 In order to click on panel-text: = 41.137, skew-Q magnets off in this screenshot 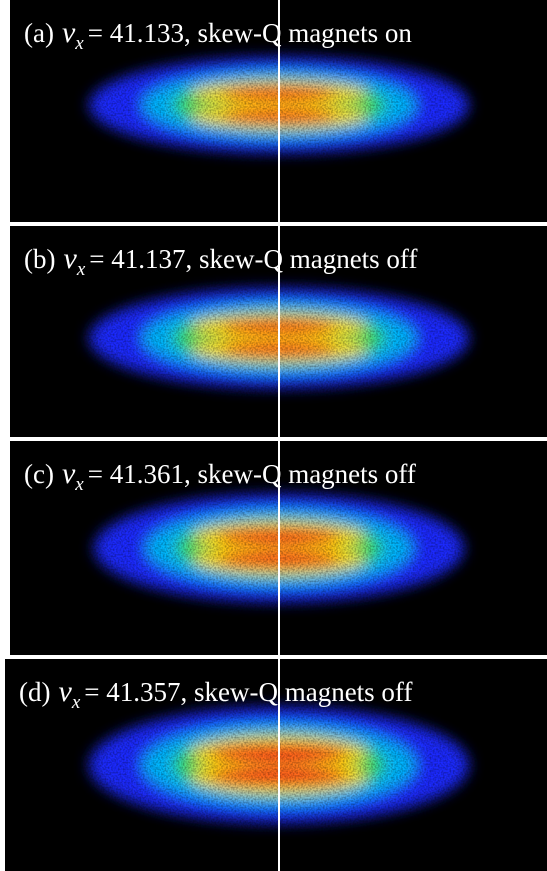, I will do `click(253, 259)`.